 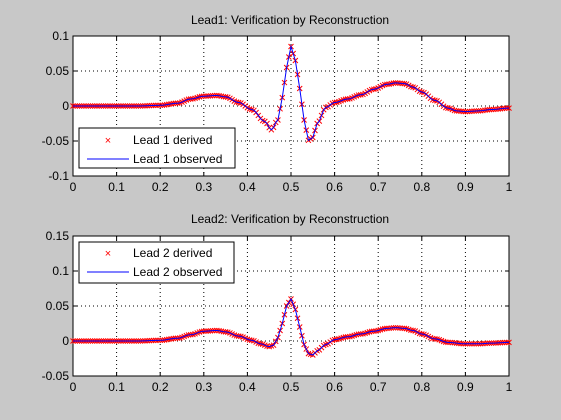 I want to click on lead1-legend-box, so click(x=157, y=148).